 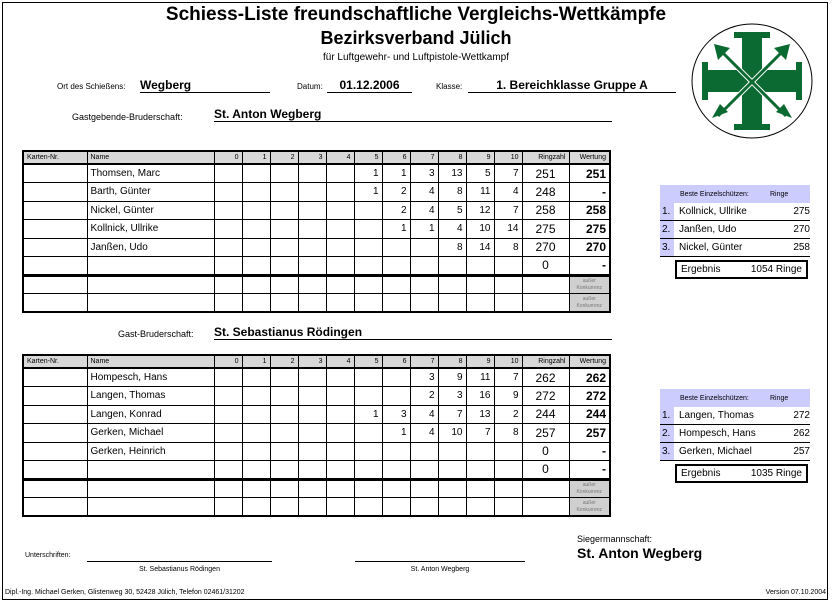 I want to click on rank: 1., so click(x=667, y=211).